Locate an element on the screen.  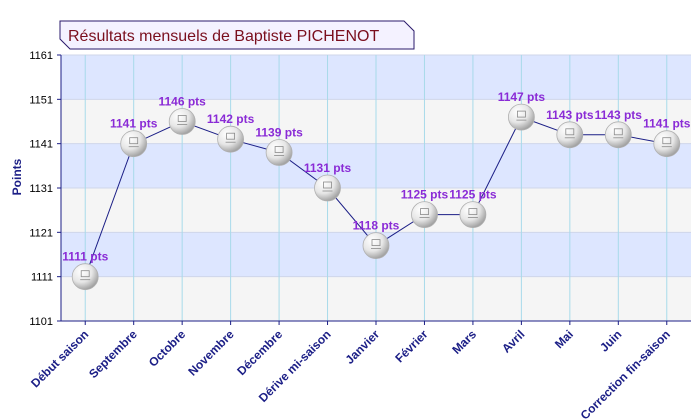
y-tick-label: 1111 is located at coordinates (42, 278).